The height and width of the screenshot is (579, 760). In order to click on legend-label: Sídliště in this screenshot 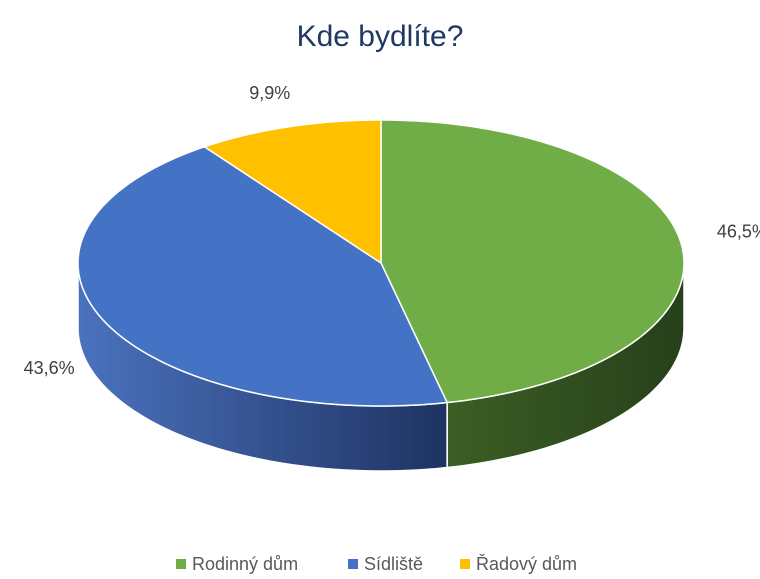, I will do `click(393, 564)`.